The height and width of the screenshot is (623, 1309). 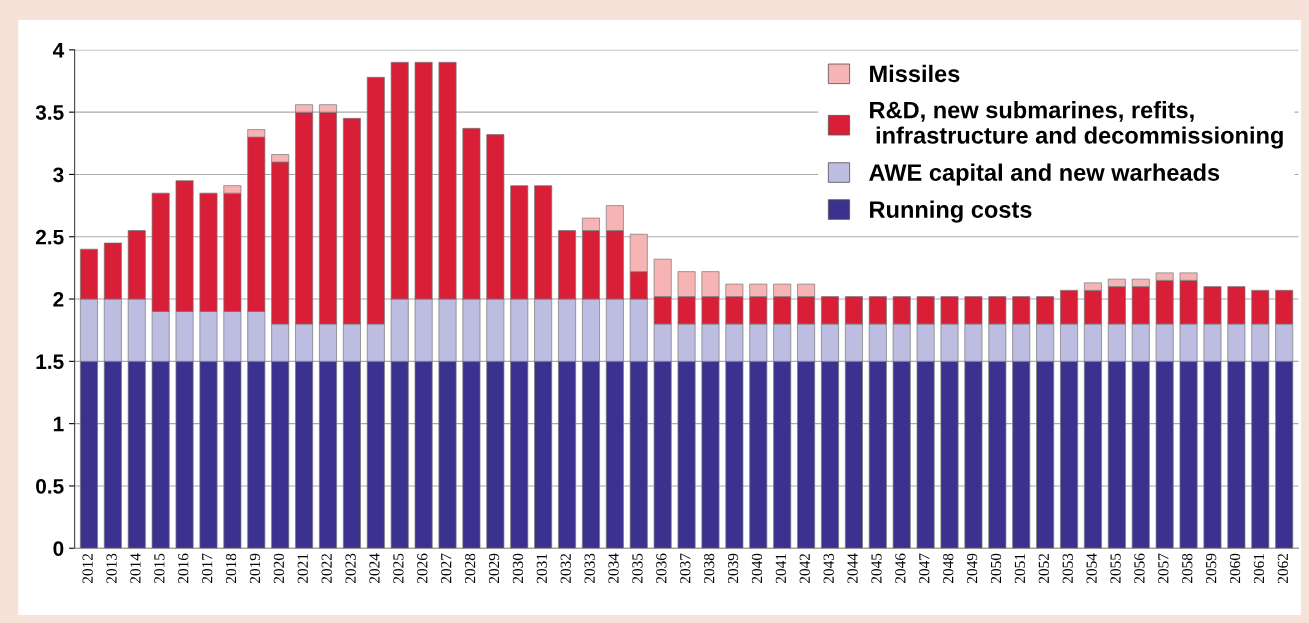 What do you see at coordinates (58, 424) in the screenshot?
I see `y-tick-label: 1` at bounding box center [58, 424].